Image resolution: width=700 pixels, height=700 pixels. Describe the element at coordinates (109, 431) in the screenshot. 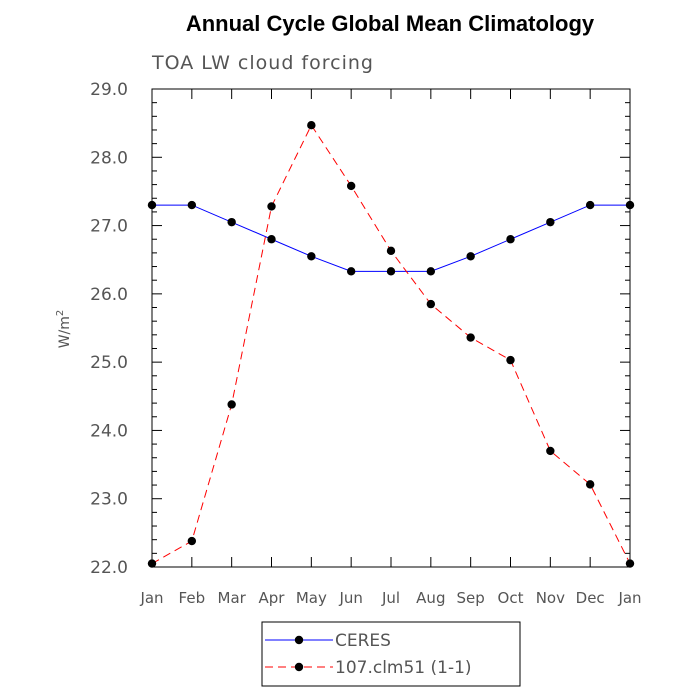

I see `y-tick-label: 24.0` at that location.